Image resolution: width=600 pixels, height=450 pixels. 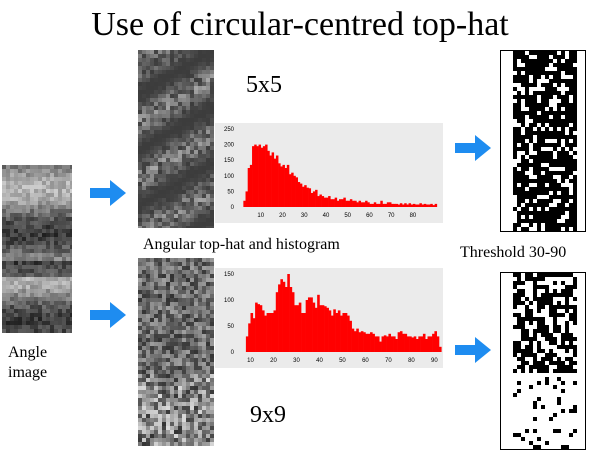 I want to click on arrow-right-icon, so click(x=473, y=350).